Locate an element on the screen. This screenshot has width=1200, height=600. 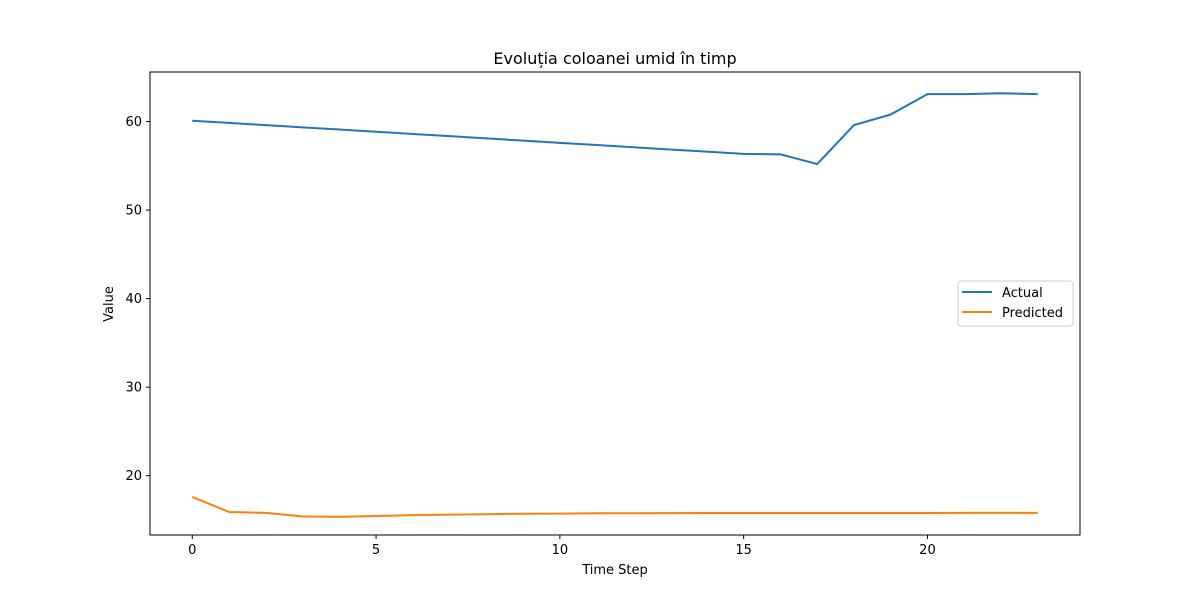
series-line-actual is located at coordinates (615, 129).